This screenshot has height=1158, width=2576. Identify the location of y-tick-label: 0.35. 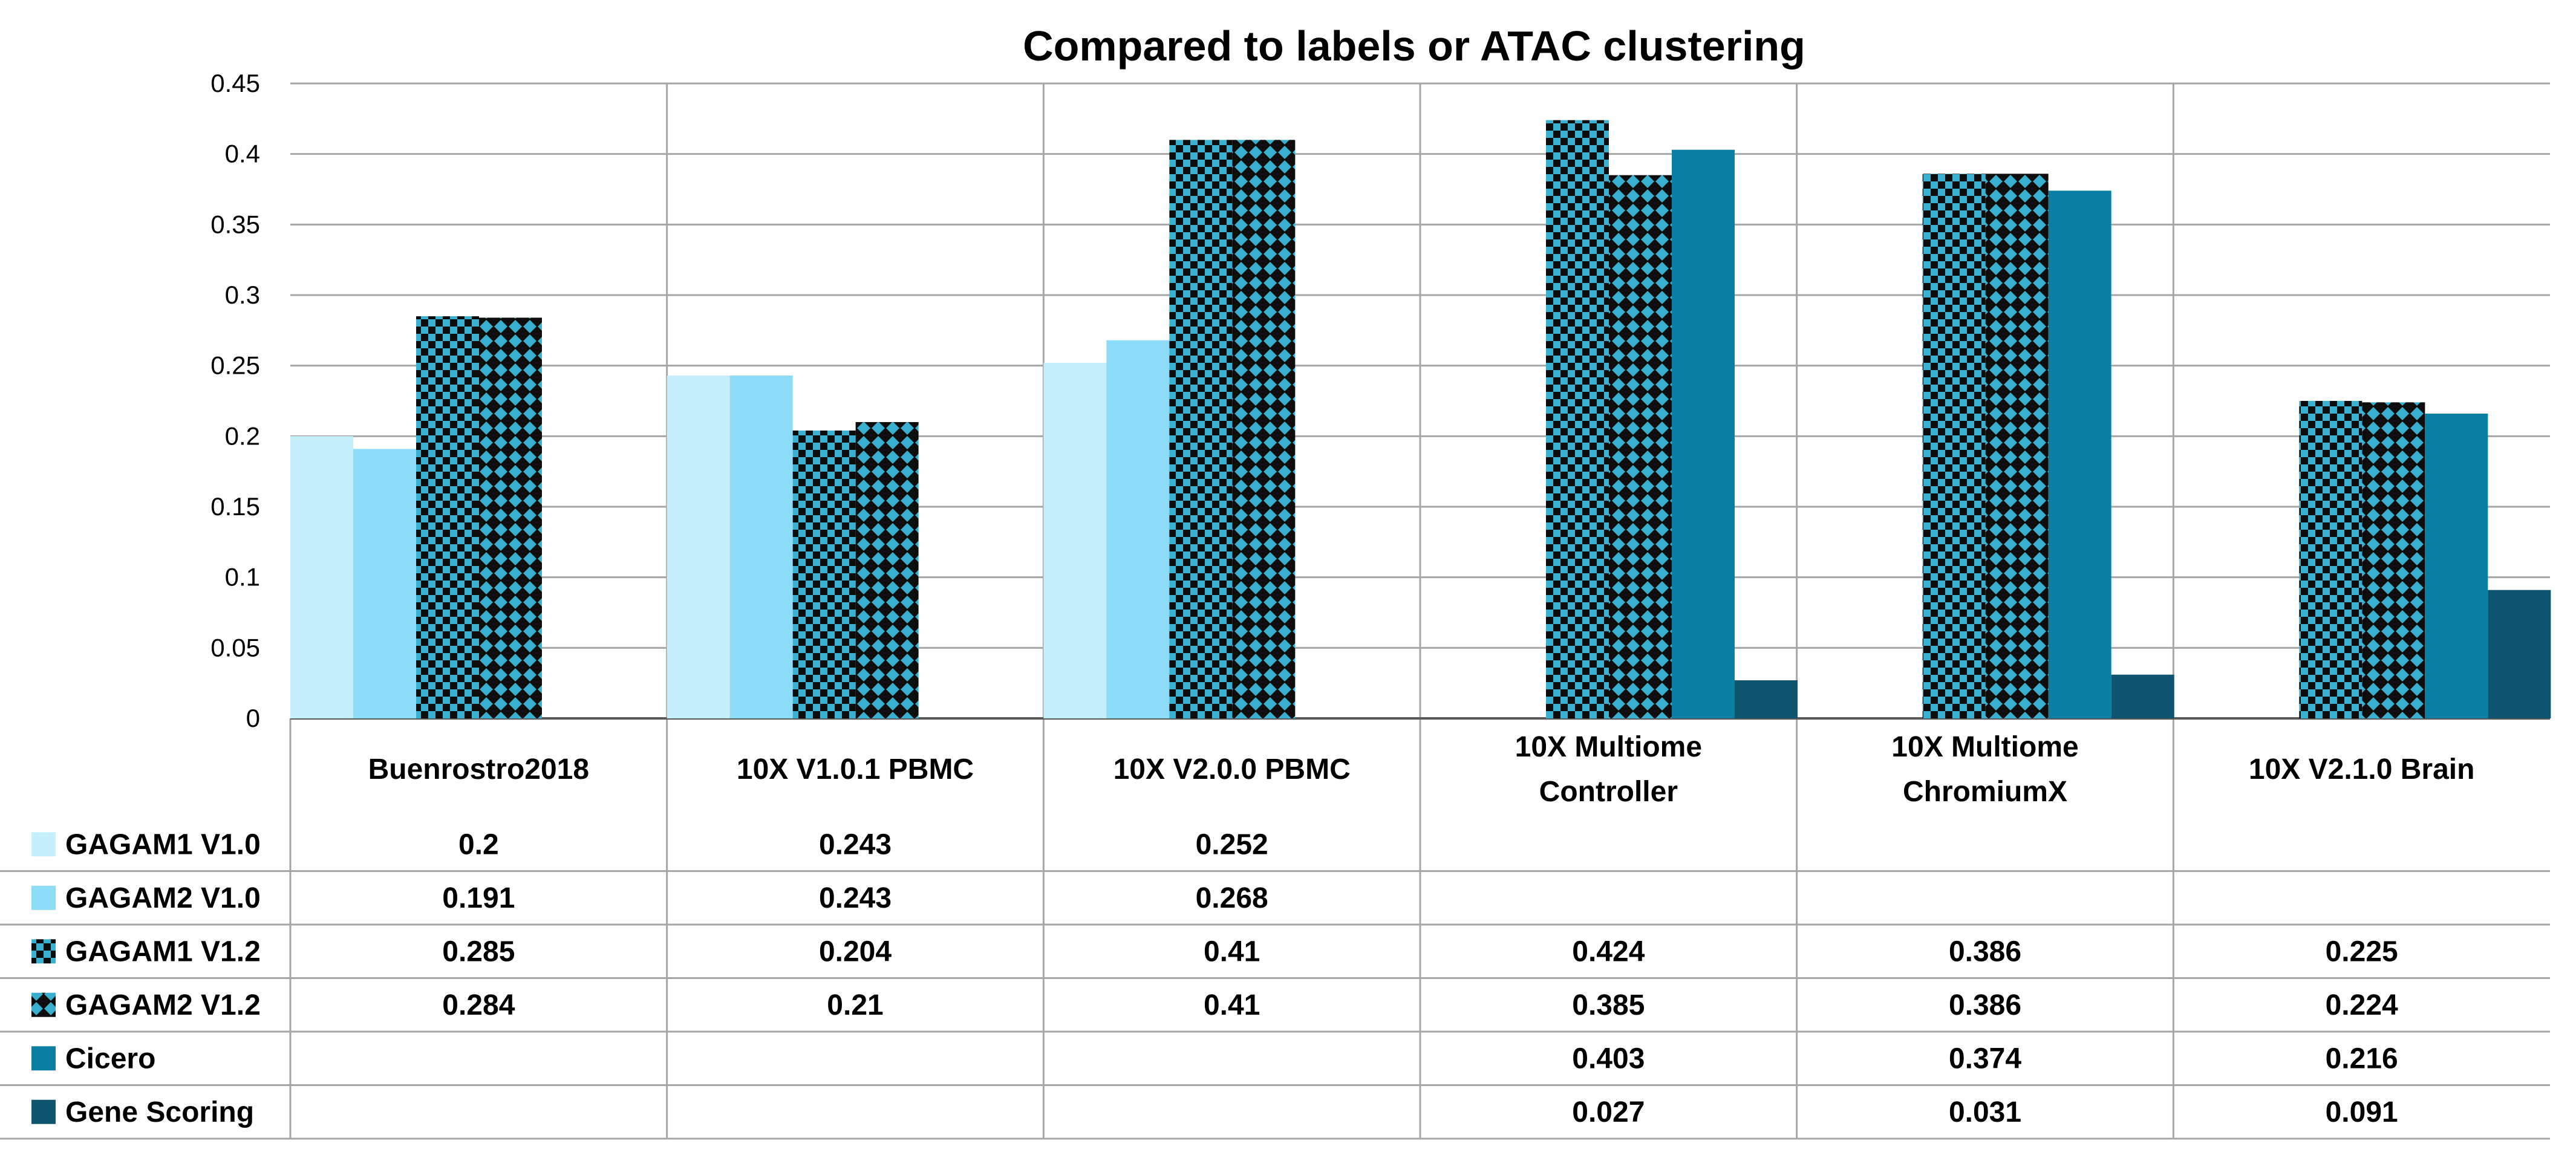
(235, 224).